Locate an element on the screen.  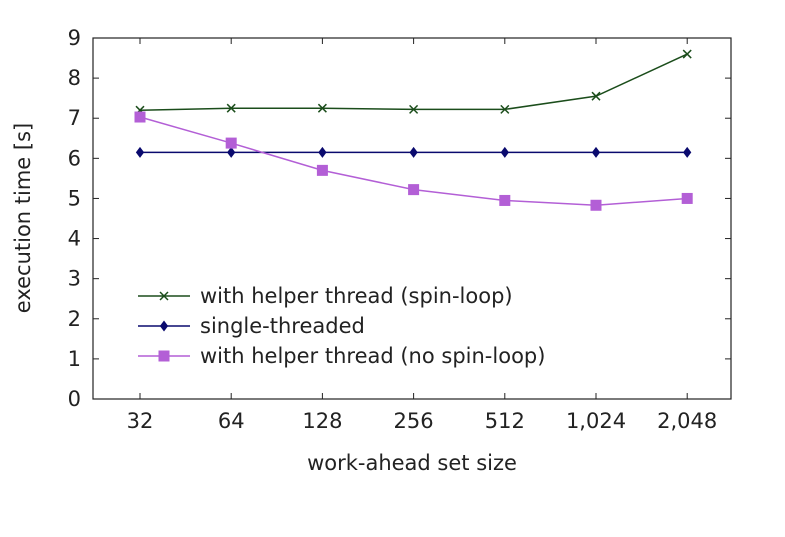
y-tick-label: 9 is located at coordinates (74, 38).